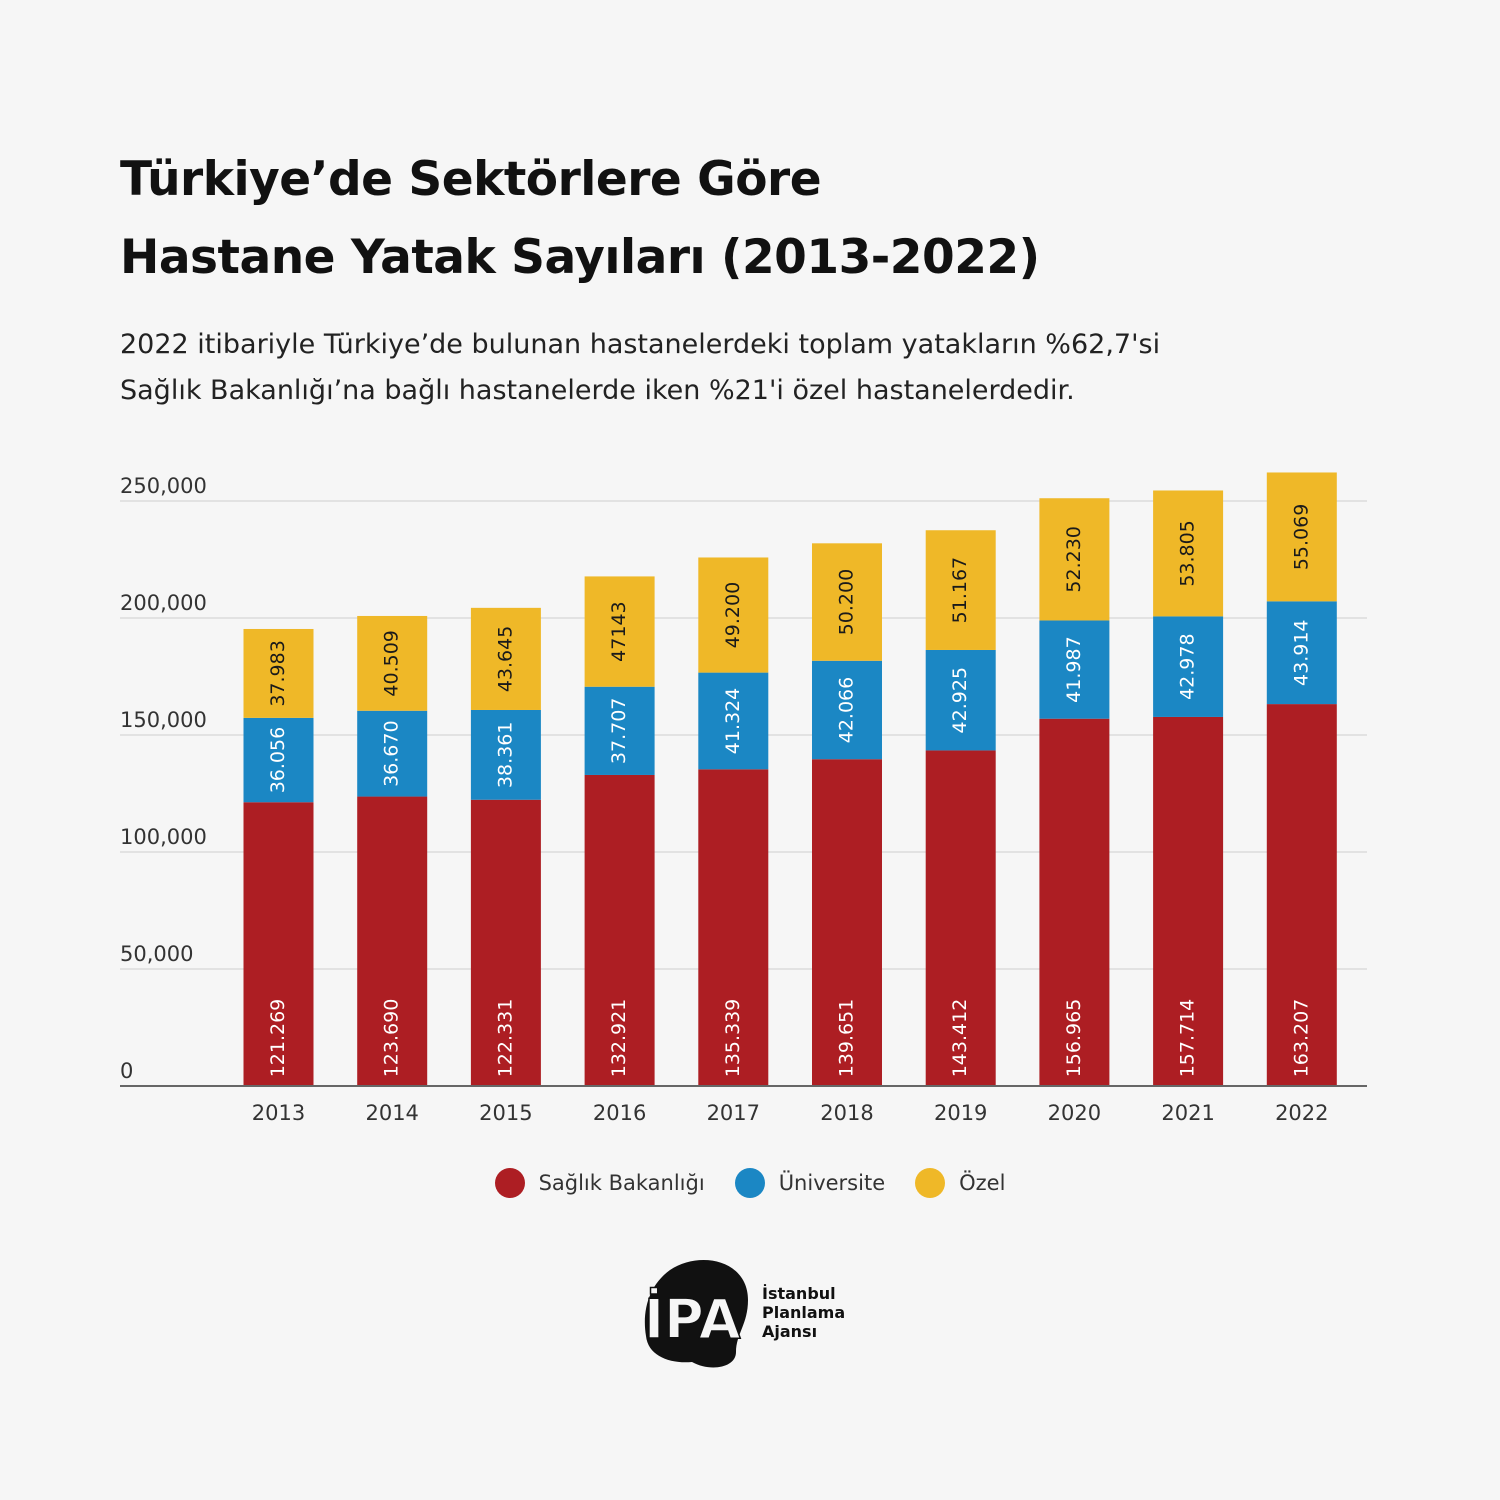 This screenshot has width=1500, height=1500. What do you see at coordinates (760, 1312) in the screenshot?
I see `ipa-logo: İPA İstanbul Planlama Ajansı` at bounding box center [760, 1312].